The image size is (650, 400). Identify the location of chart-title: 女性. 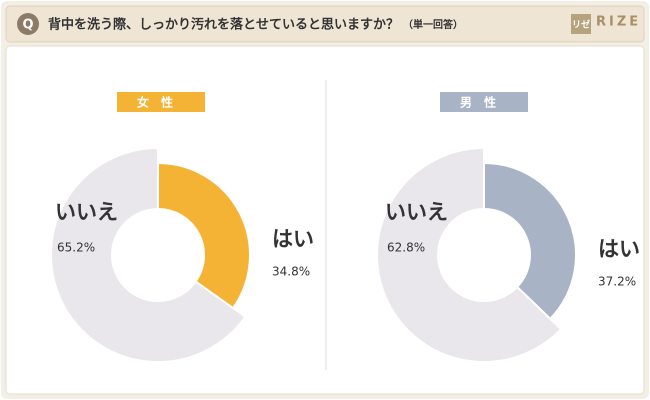
(161, 102).